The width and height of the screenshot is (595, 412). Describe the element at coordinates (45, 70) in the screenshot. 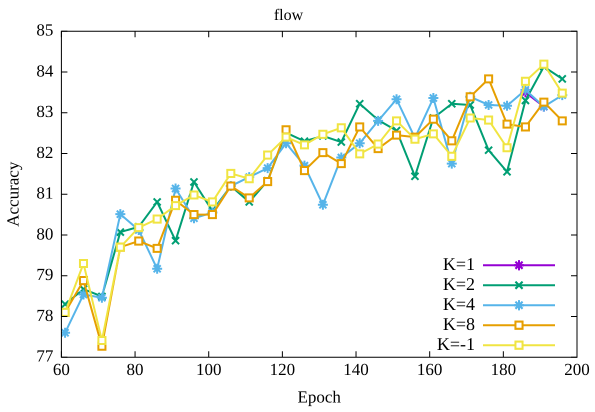

I see `y-tick-label: 84` at that location.